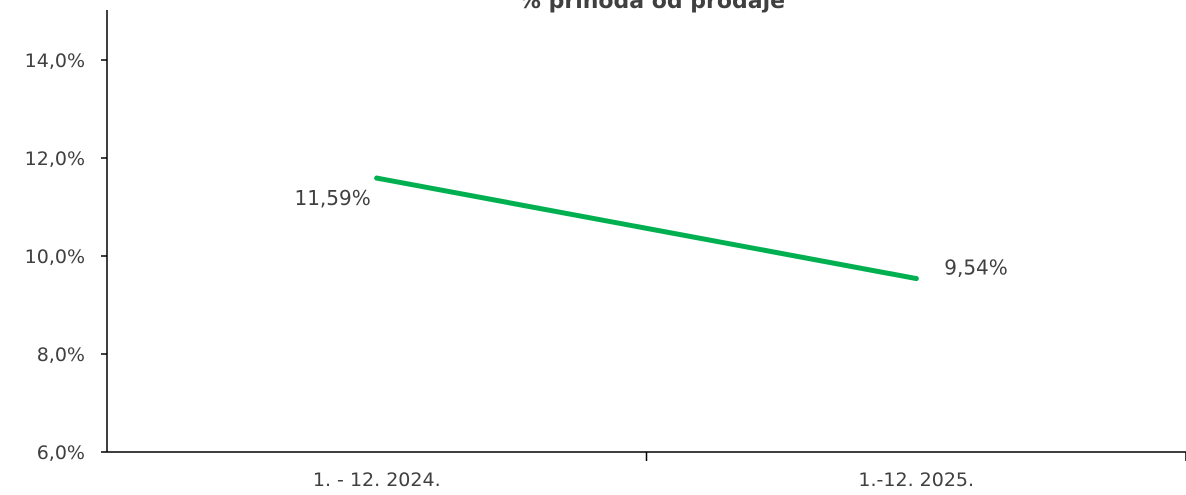 The image size is (1186, 495). Describe the element at coordinates (61, 453) in the screenshot. I see `y-tick-label: 6,0%` at that location.